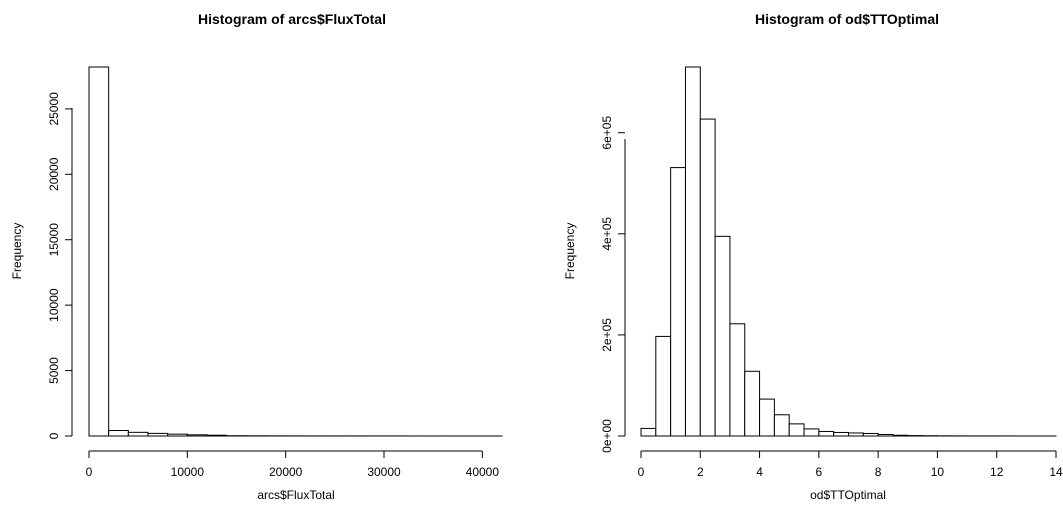 The height and width of the screenshot is (515, 1063). What do you see at coordinates (54, 435) in the screenshot?
I see `y-tick-label: 0` at bounding box center [54, 435].